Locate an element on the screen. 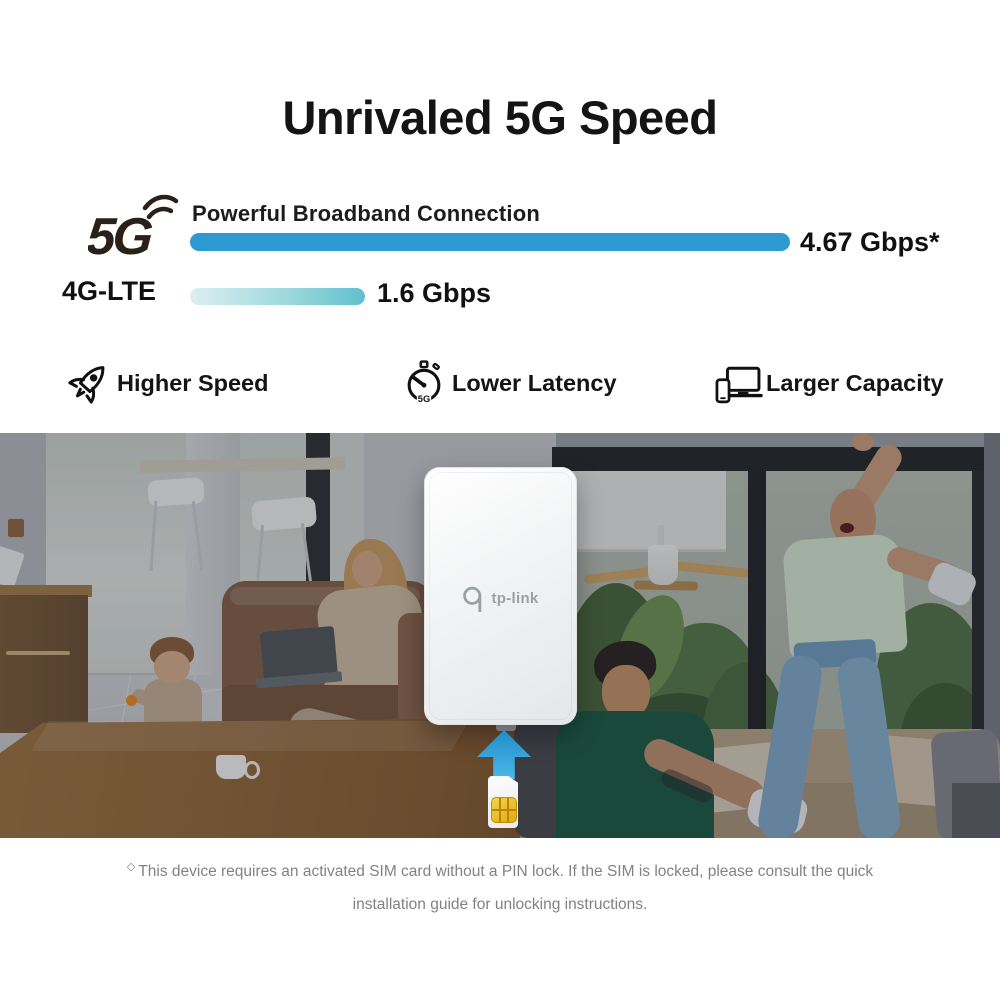 This screenshot has height=1000, width=1000. tp-link-logo-icon is located at coordinates (472, 599).